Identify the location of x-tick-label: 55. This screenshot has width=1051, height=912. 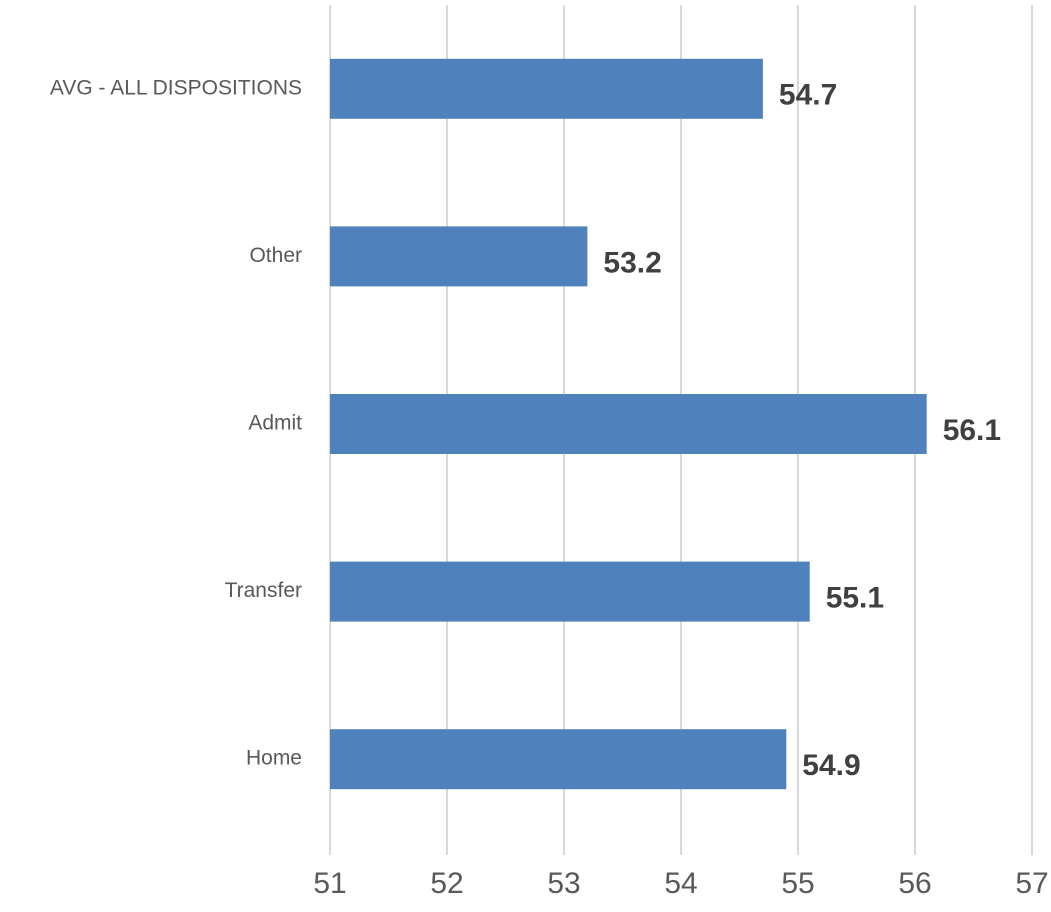
(797, 883).